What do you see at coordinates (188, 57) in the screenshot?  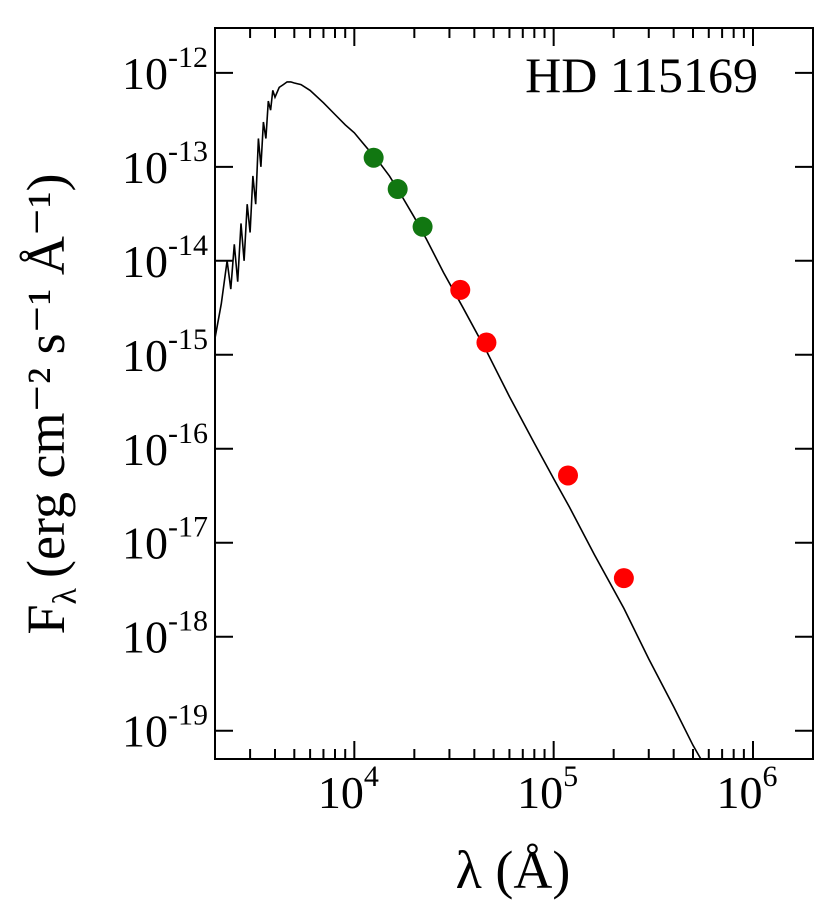 I see `tick-exponent: -12` at bounding box center [188, 57].